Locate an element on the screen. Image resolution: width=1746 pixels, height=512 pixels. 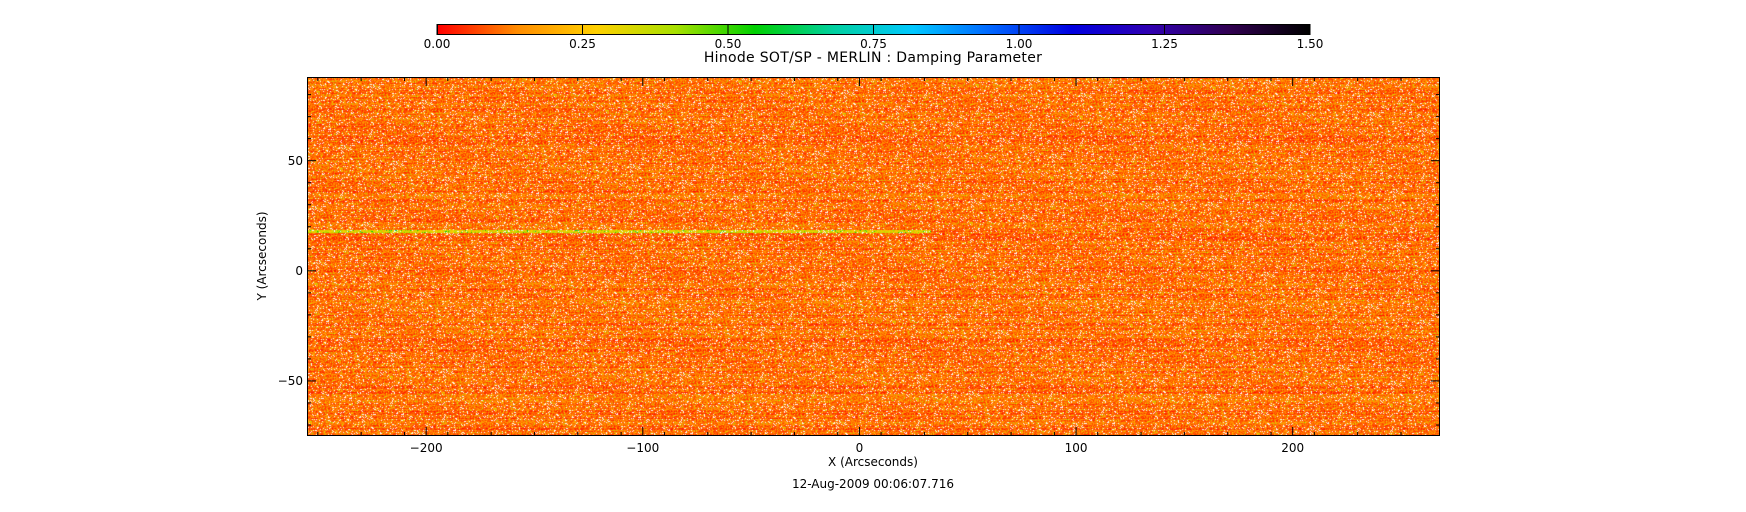
x-axis-label: X (Arcseconds) is located at coordinates (873, 462).